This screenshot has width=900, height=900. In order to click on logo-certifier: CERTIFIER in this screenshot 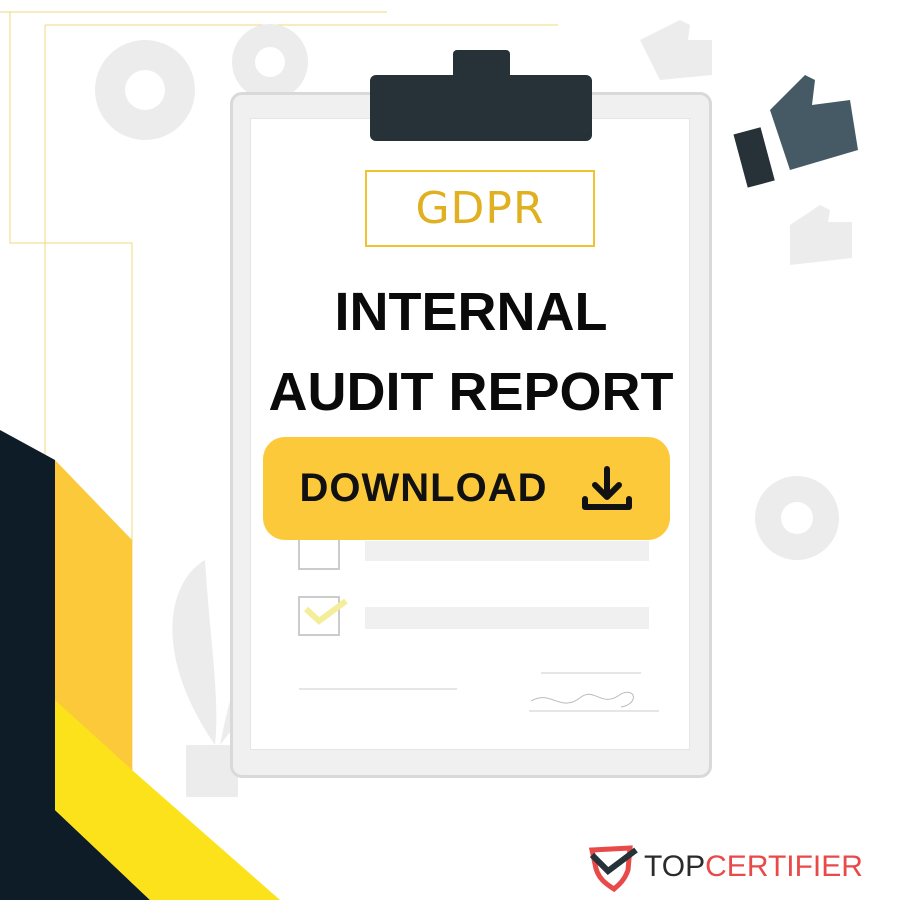, I will do `click(784, 866)`.